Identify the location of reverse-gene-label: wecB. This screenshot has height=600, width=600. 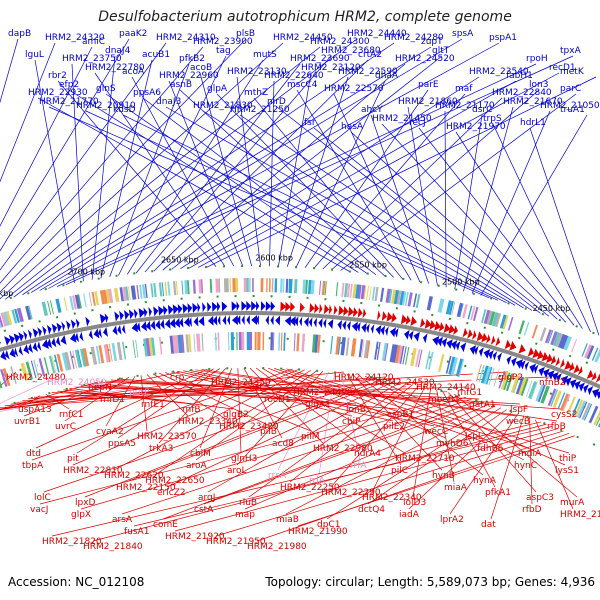
(518, 422).